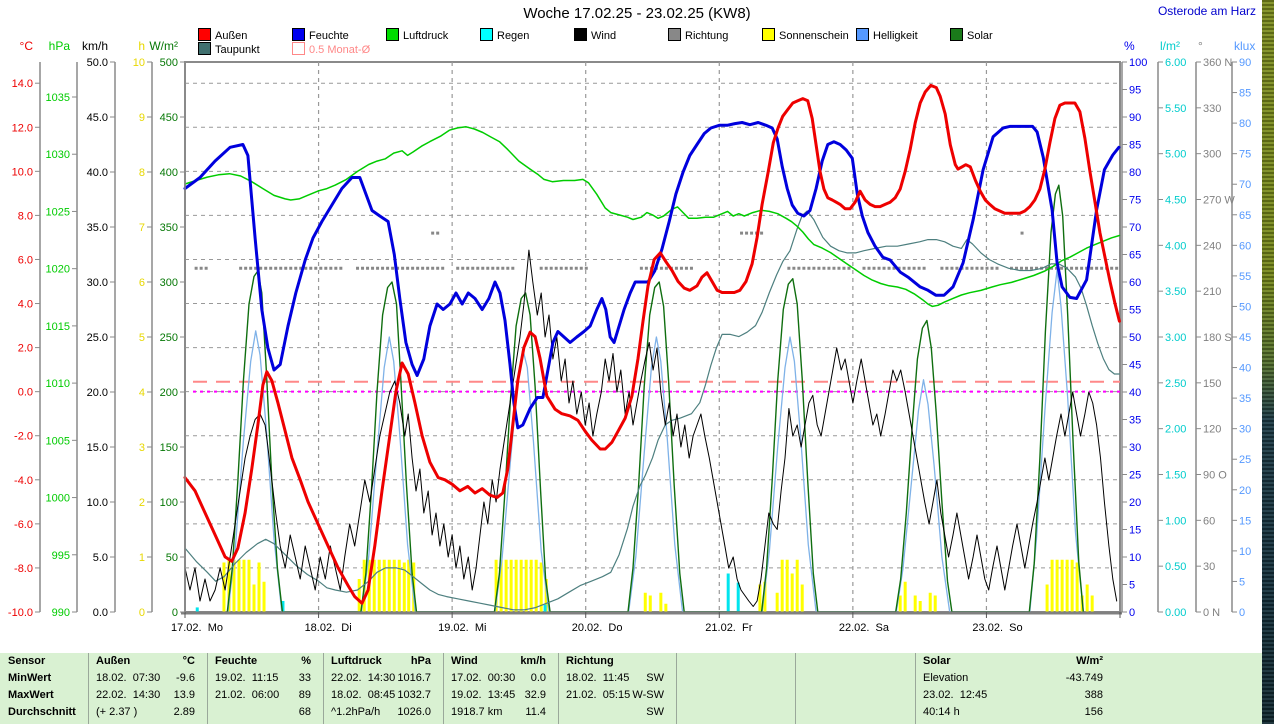 The height and width of the screenshot is (724, 1274). What do you see at coordinates (142, 393) in the screenshot?
I see `tick-label: 4` at bounding box center [142, 393].